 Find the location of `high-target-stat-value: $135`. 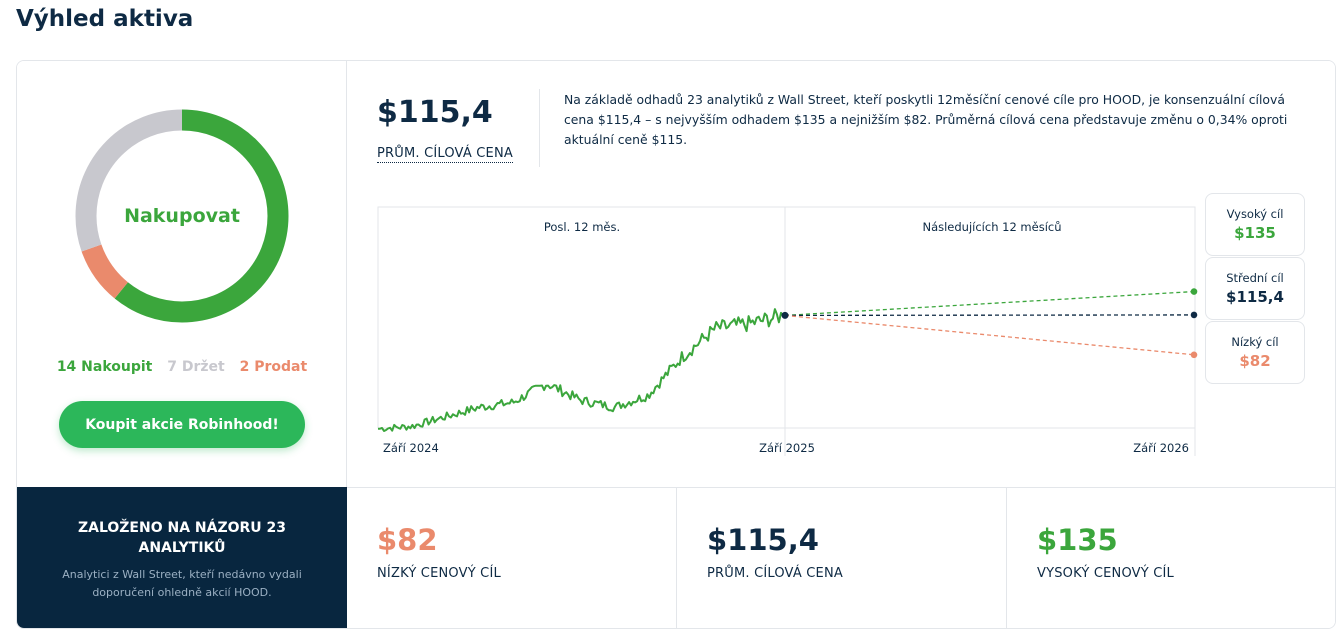

high-target-stat-value: $135 is located at coordinates (1077, 540).